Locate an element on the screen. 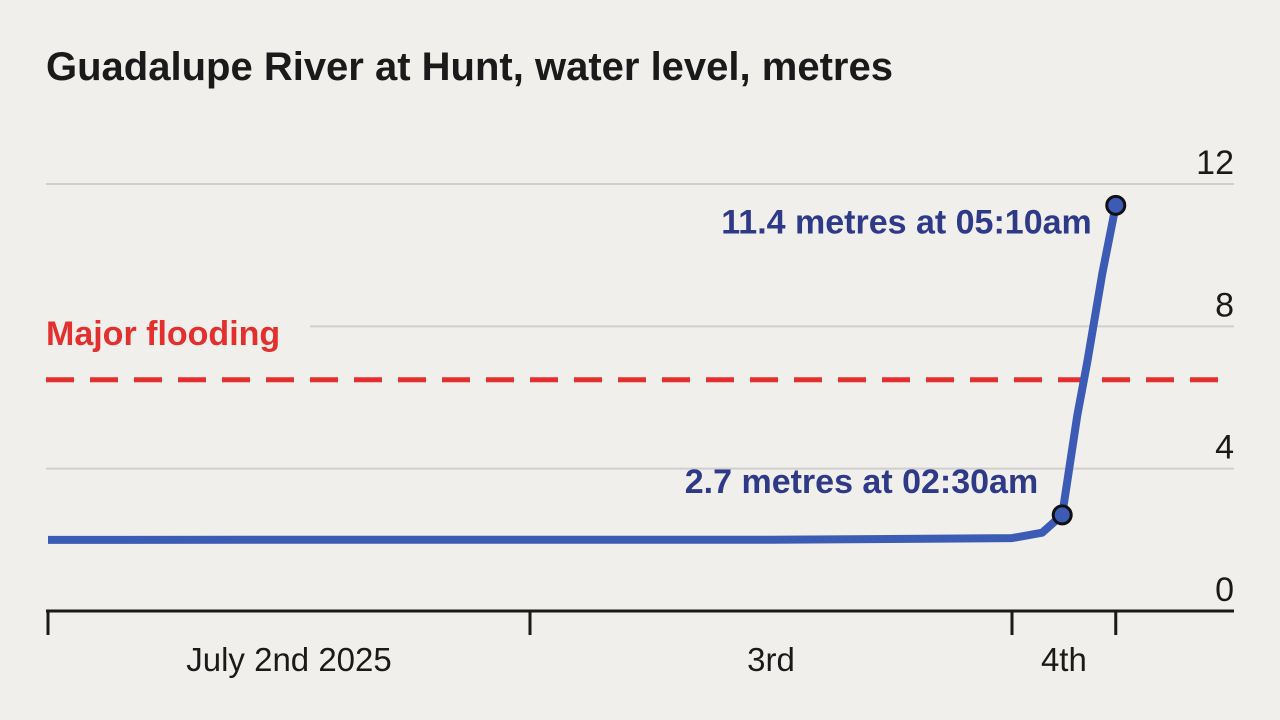 This screenshot has height=720, width=1280. y-tick-label: 12 is located at coordinates (1215, 163).